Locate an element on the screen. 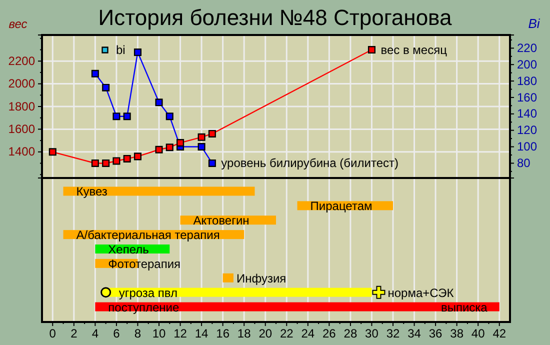  y-axis-title: вес is located at coordinates (18, 24).